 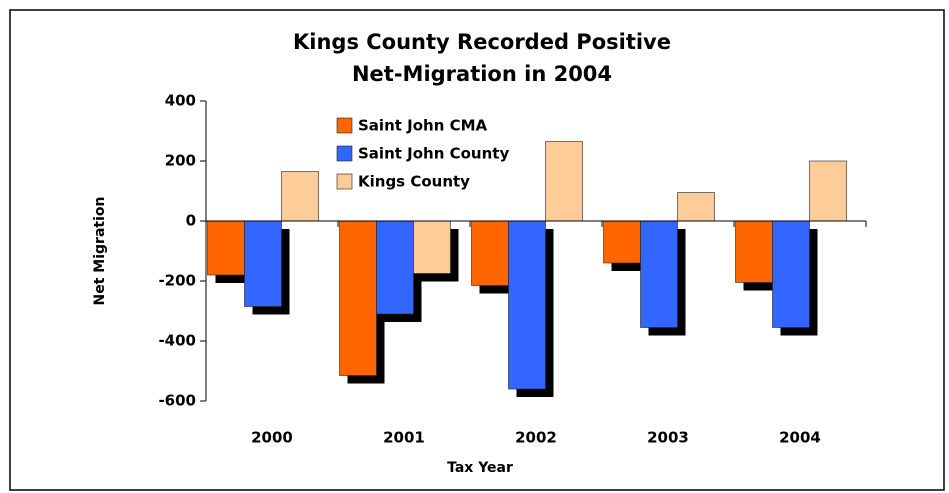 What do you see at coordinates (800, 438) in the screenshot?
I see `x-tick-label: 2004` at bounding box center [800, 438].